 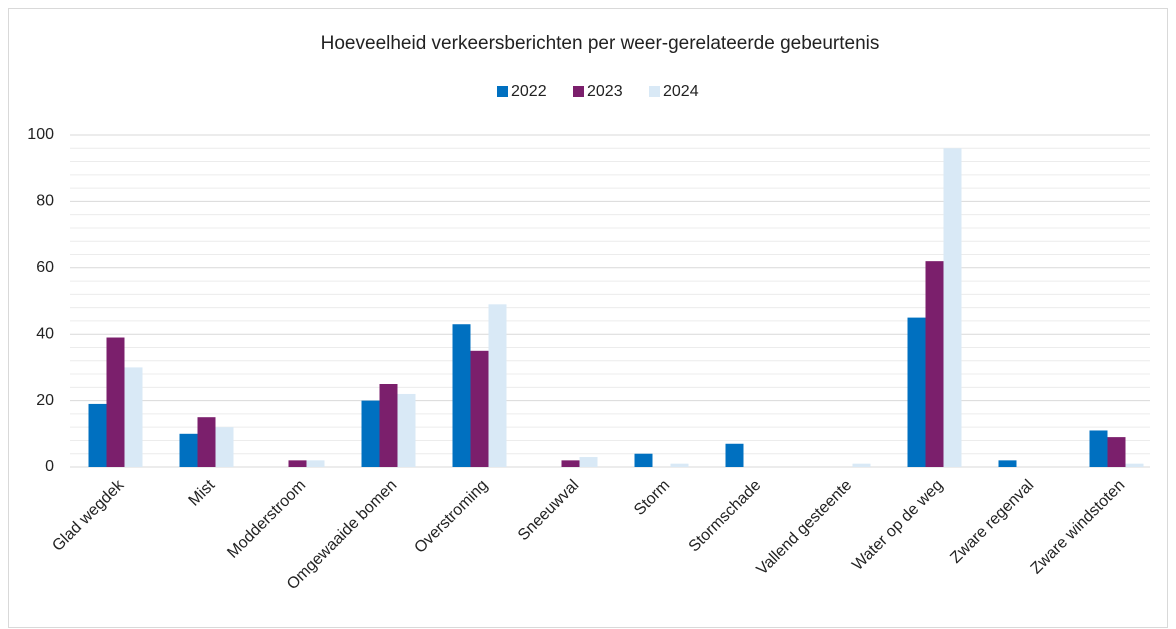 What do you see at coordinates (45, 333) in the screenshot?
I see `y-tick-label: 40` at bounding box center [45, 333].